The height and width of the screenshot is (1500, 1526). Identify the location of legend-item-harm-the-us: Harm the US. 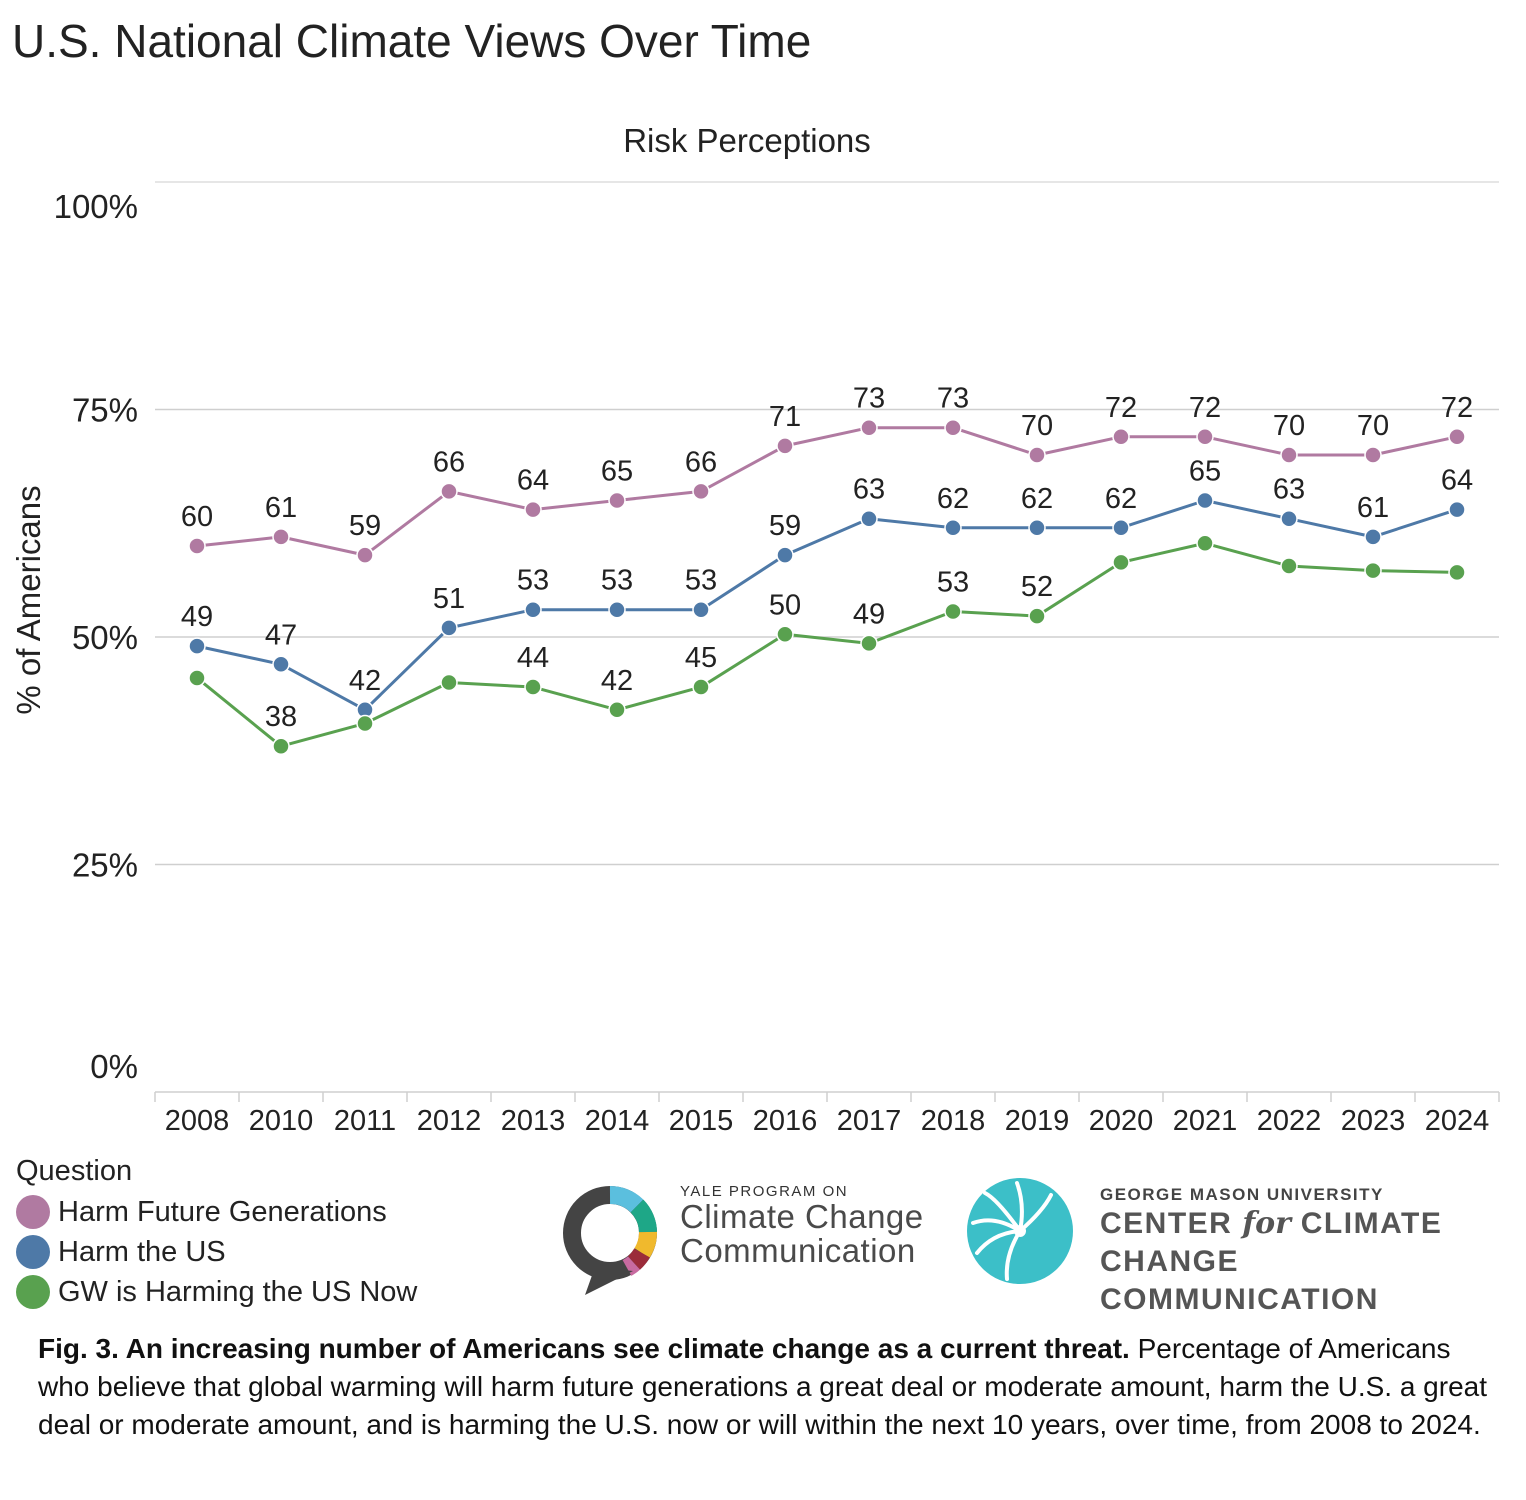
(216, 1252).